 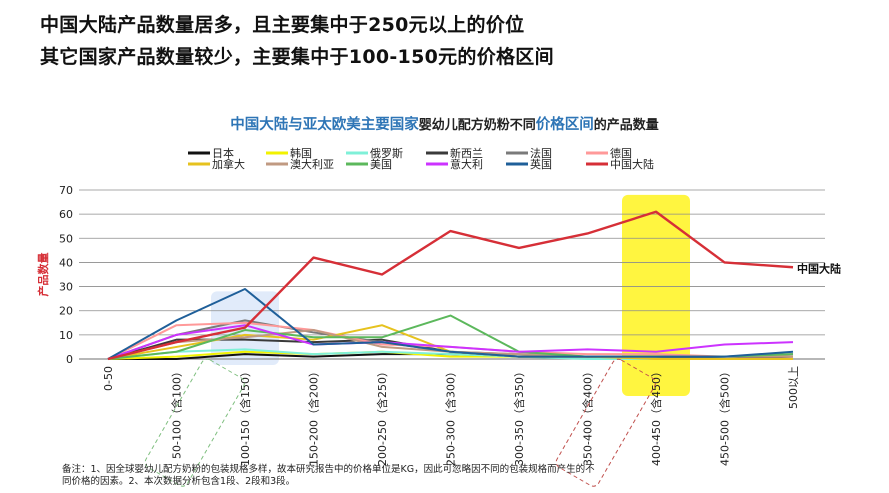 I want to click on legend-label: 韩国, so click(x=301, y=153).